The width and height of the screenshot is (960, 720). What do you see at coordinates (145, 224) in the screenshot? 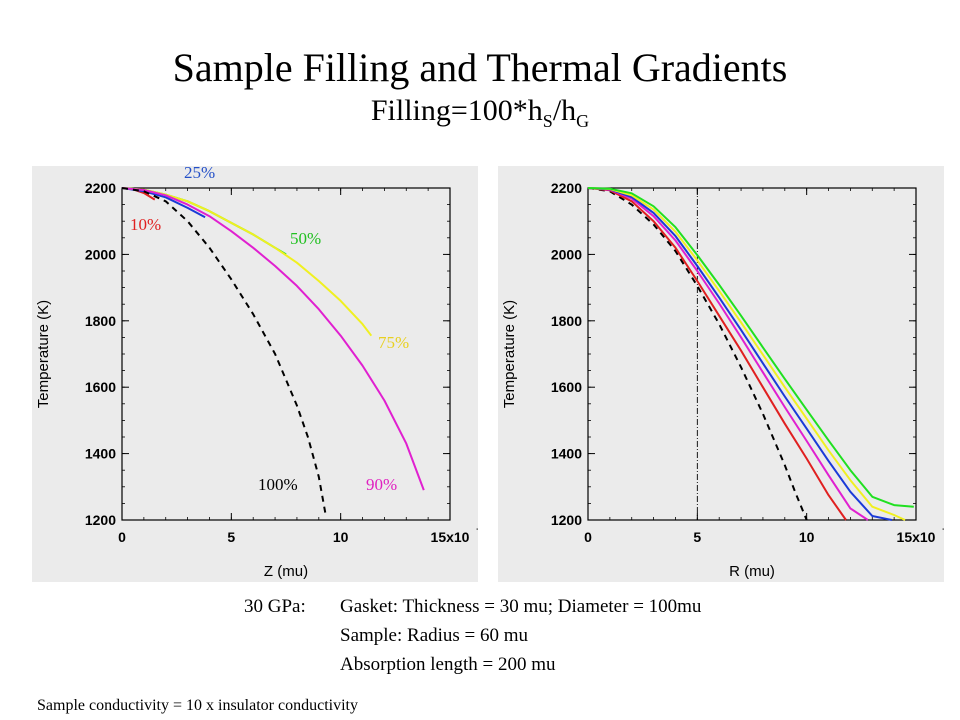
I see `series-label: 10%` at bounding box center [145, 224].